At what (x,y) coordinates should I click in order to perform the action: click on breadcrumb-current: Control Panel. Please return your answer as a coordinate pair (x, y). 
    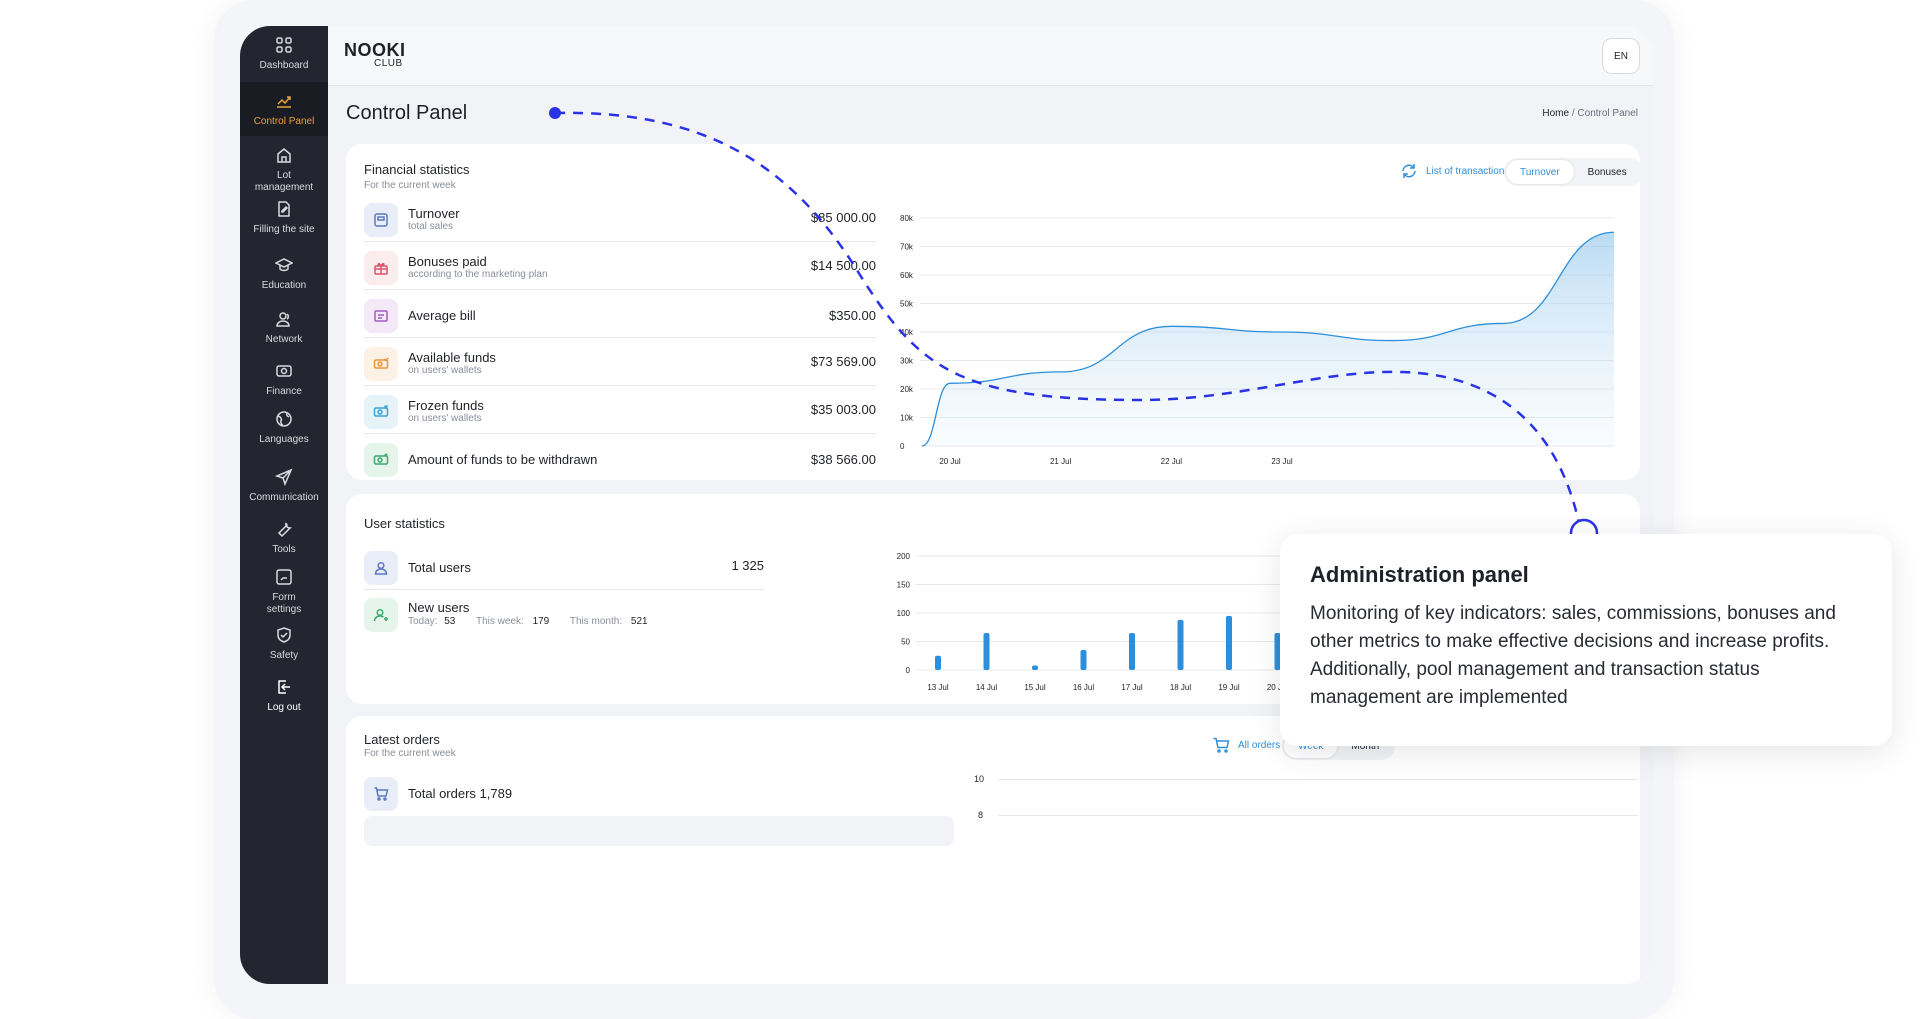
    Looking at the image, I should click on (1607, 113).